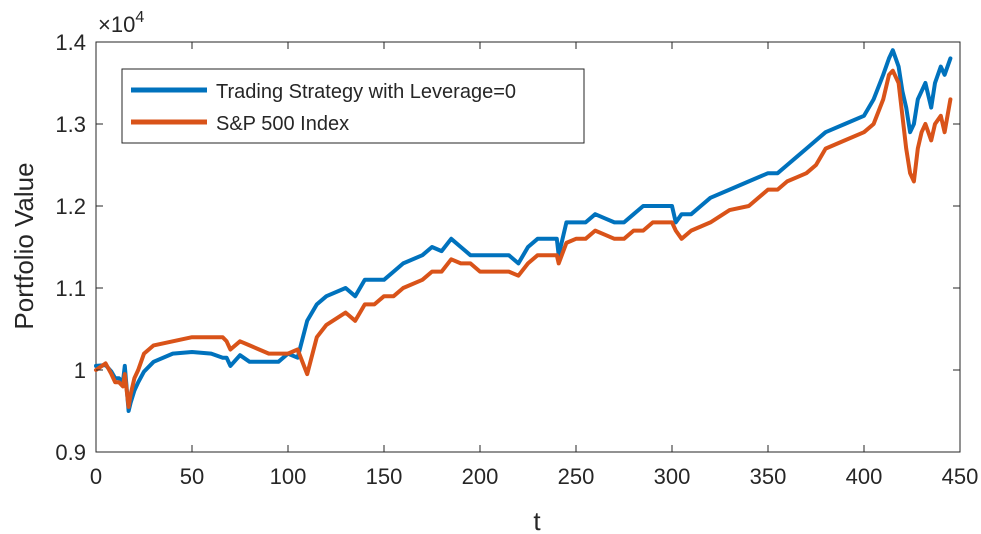 Image resolution: width=981 pixels, height=534 pixels. Describe the element at coordinates (282, 124) in the screenshot. I see `legend-label-sp500: S&P 500 Index` at that location.